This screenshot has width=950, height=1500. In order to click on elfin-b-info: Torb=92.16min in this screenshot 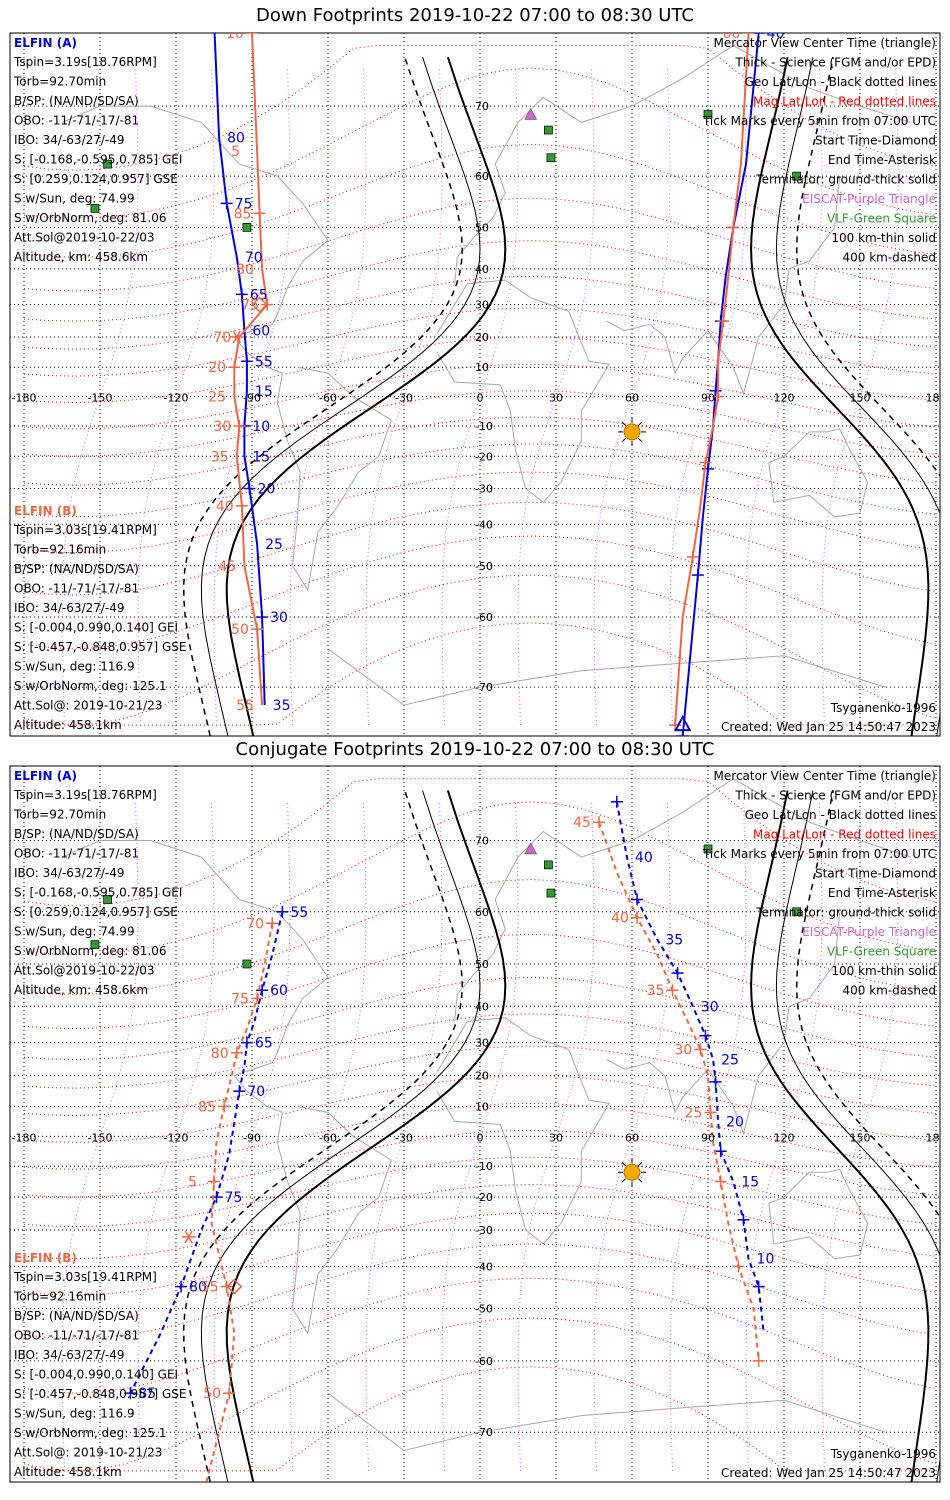, I will do `click(59, 1297)`.